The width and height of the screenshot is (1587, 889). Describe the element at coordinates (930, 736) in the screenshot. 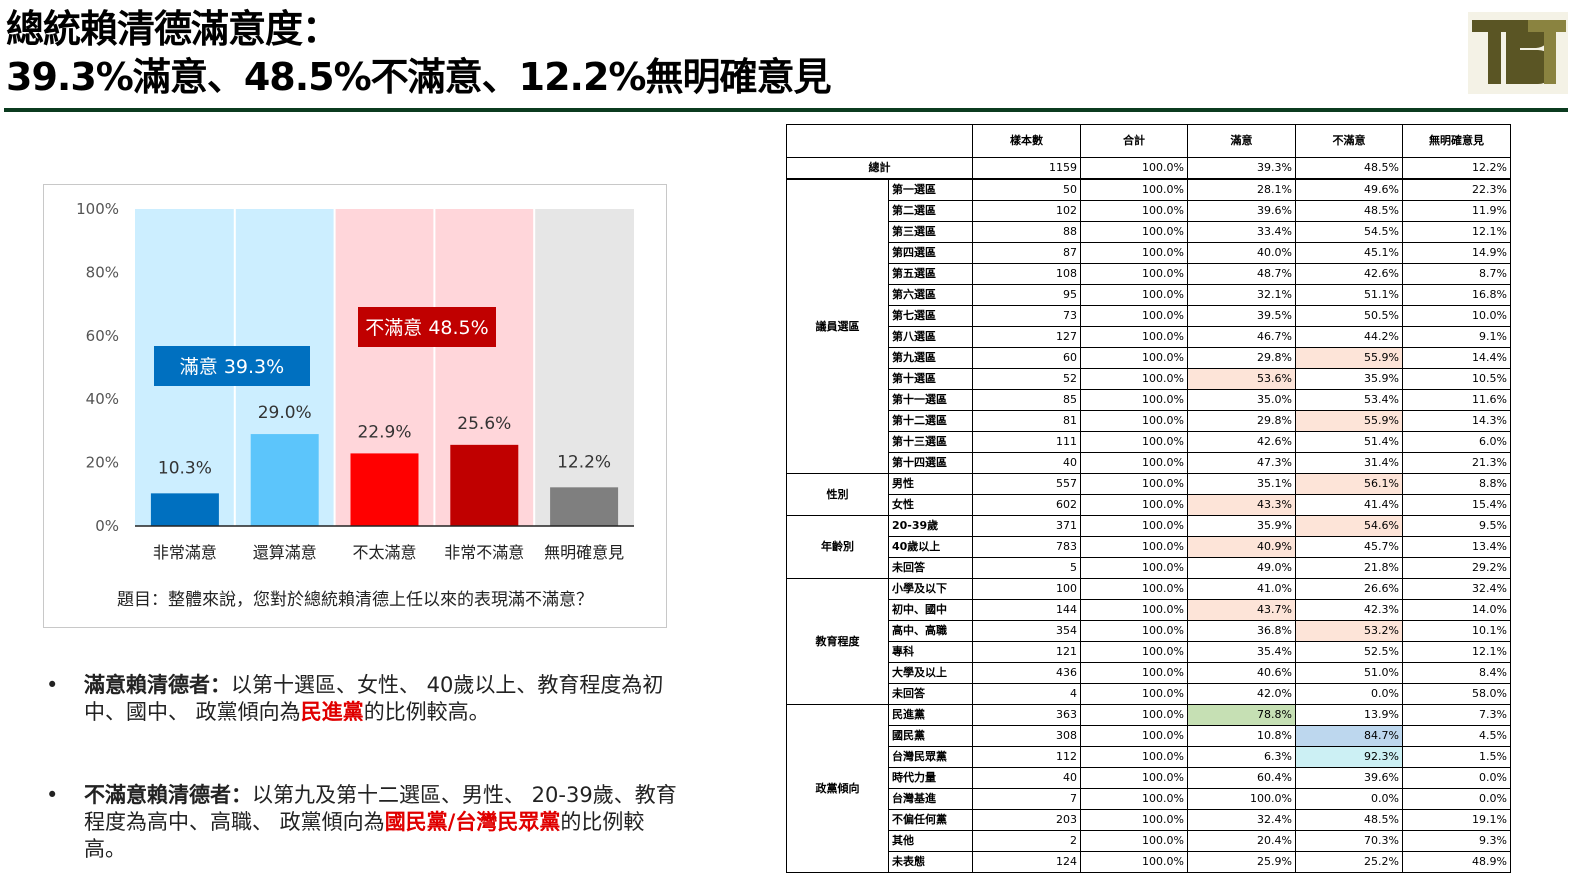

I see `row-label: 國民黨` at that location.